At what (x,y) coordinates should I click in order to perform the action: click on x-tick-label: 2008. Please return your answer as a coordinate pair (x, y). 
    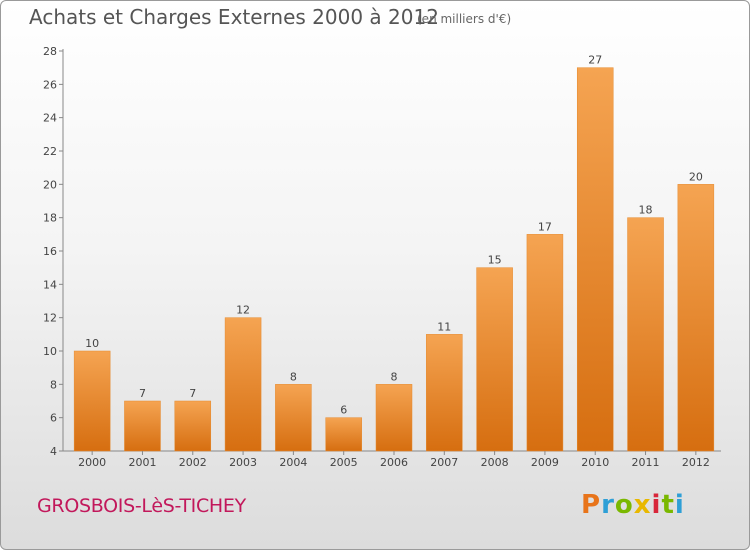
    Looking at the image, I should click on (495, 462).